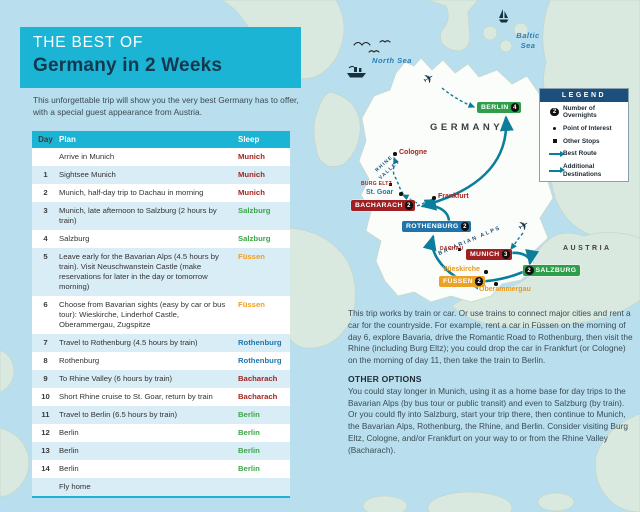 The image size is (640, 512). Describe the element at coordinates (524, 257) in the screenshot. I see `route-munich-salzburg` at that location.